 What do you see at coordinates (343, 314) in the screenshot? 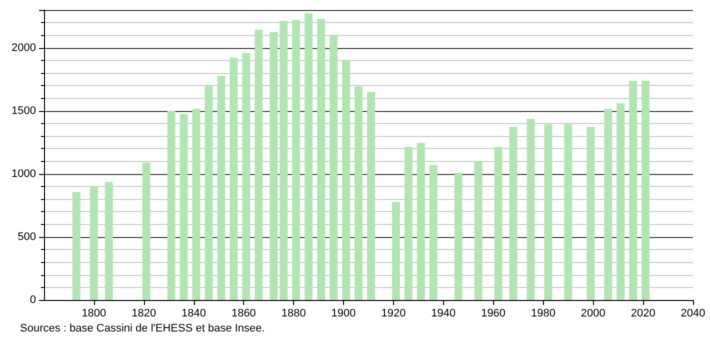
I see `x-tick-label: 1900` at bounding box center [343, 314].